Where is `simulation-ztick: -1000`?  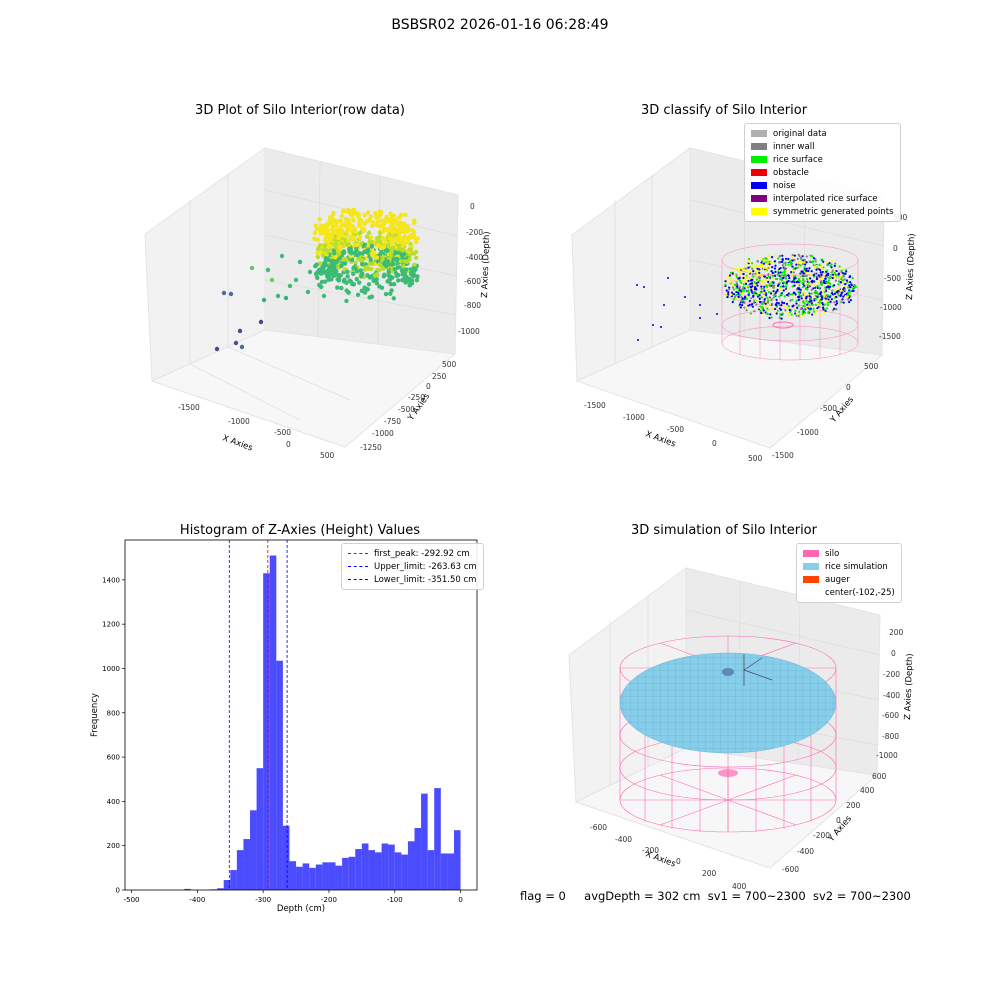
simulation-ztick: -1000 is located at coordinates (887, 755).